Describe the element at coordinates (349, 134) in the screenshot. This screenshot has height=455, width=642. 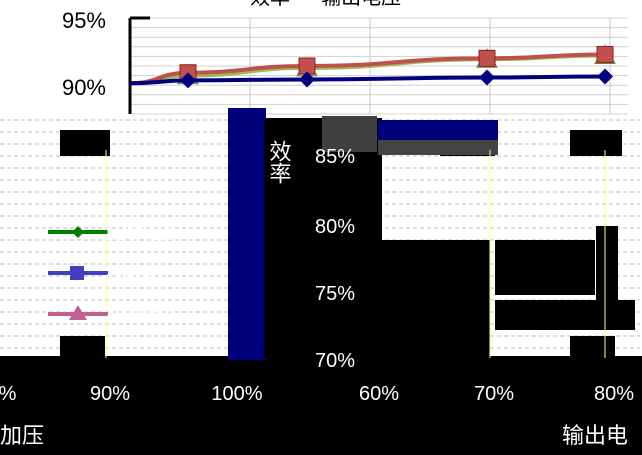
I see `center-grey-block` at that location.